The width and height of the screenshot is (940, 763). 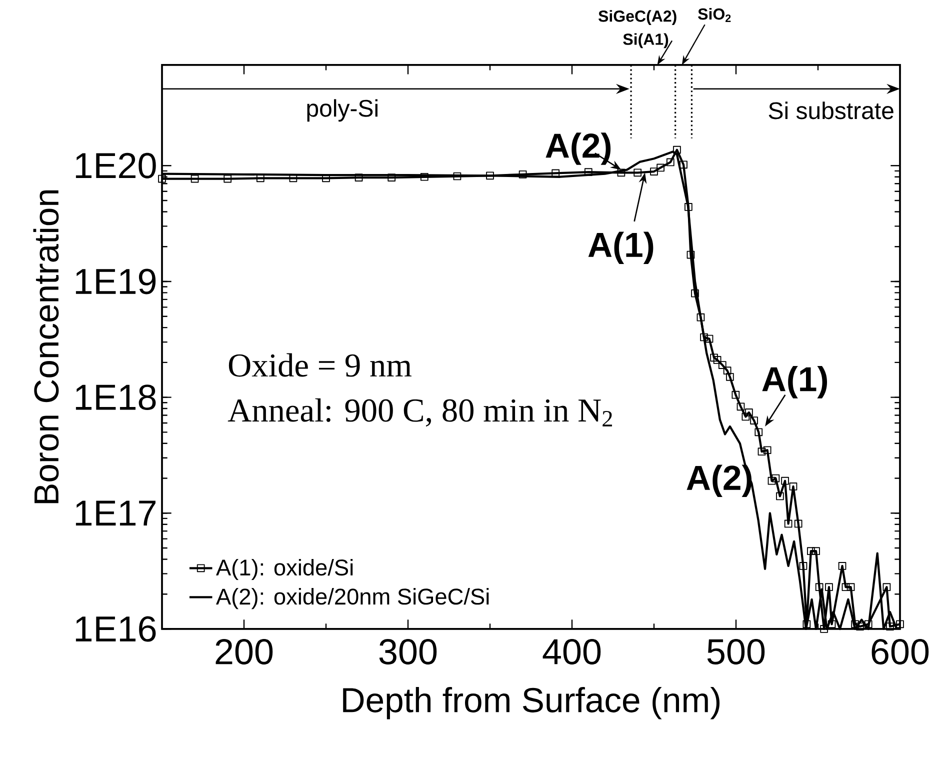 I want to click on x-tick-label: 400, so click(x=571, y=651).